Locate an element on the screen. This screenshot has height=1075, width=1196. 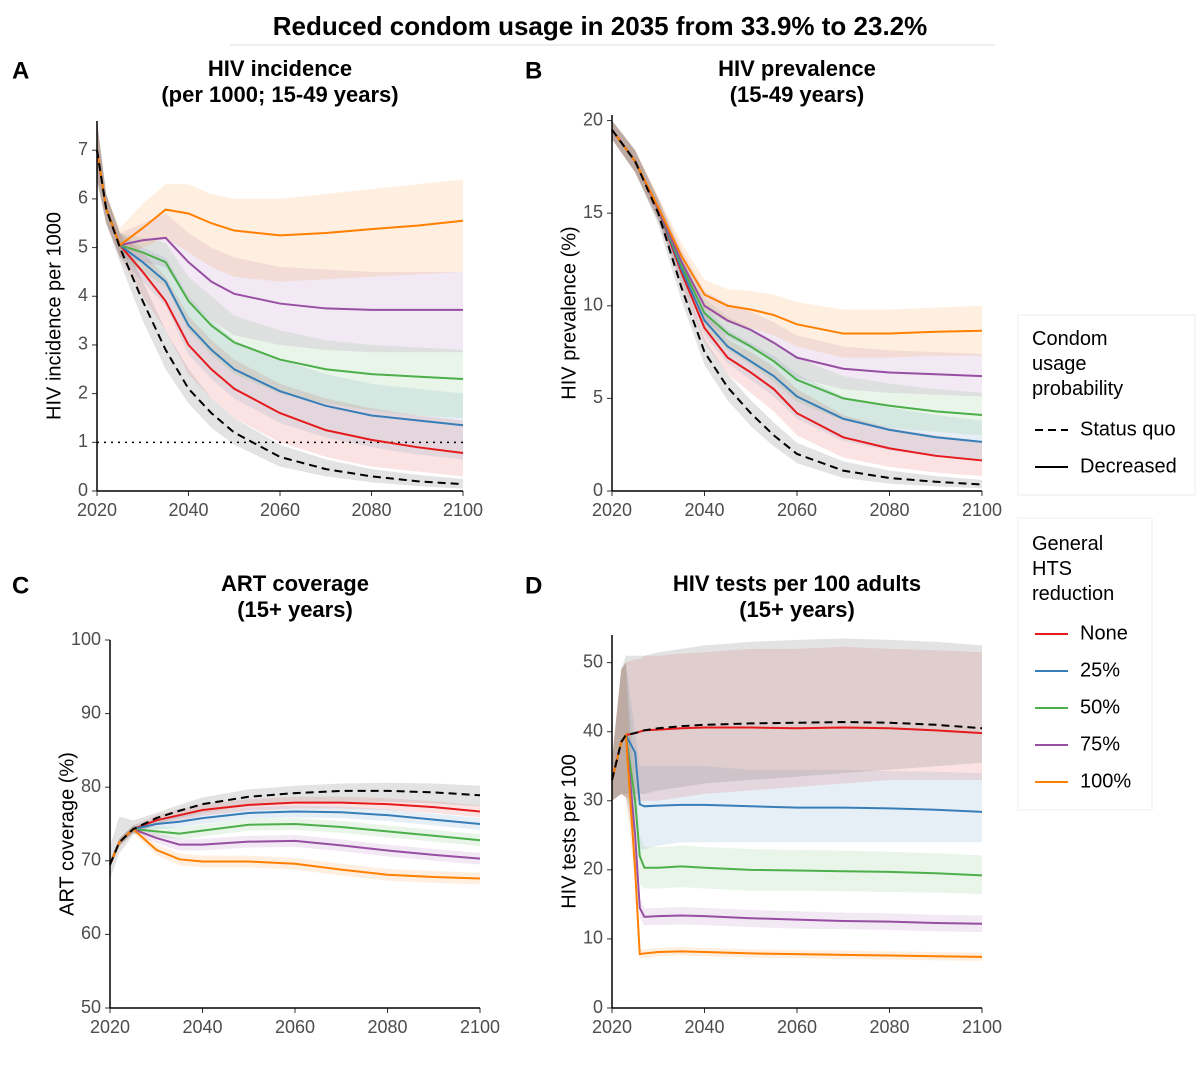
panel-label: A is located at coordinates (20, 70).